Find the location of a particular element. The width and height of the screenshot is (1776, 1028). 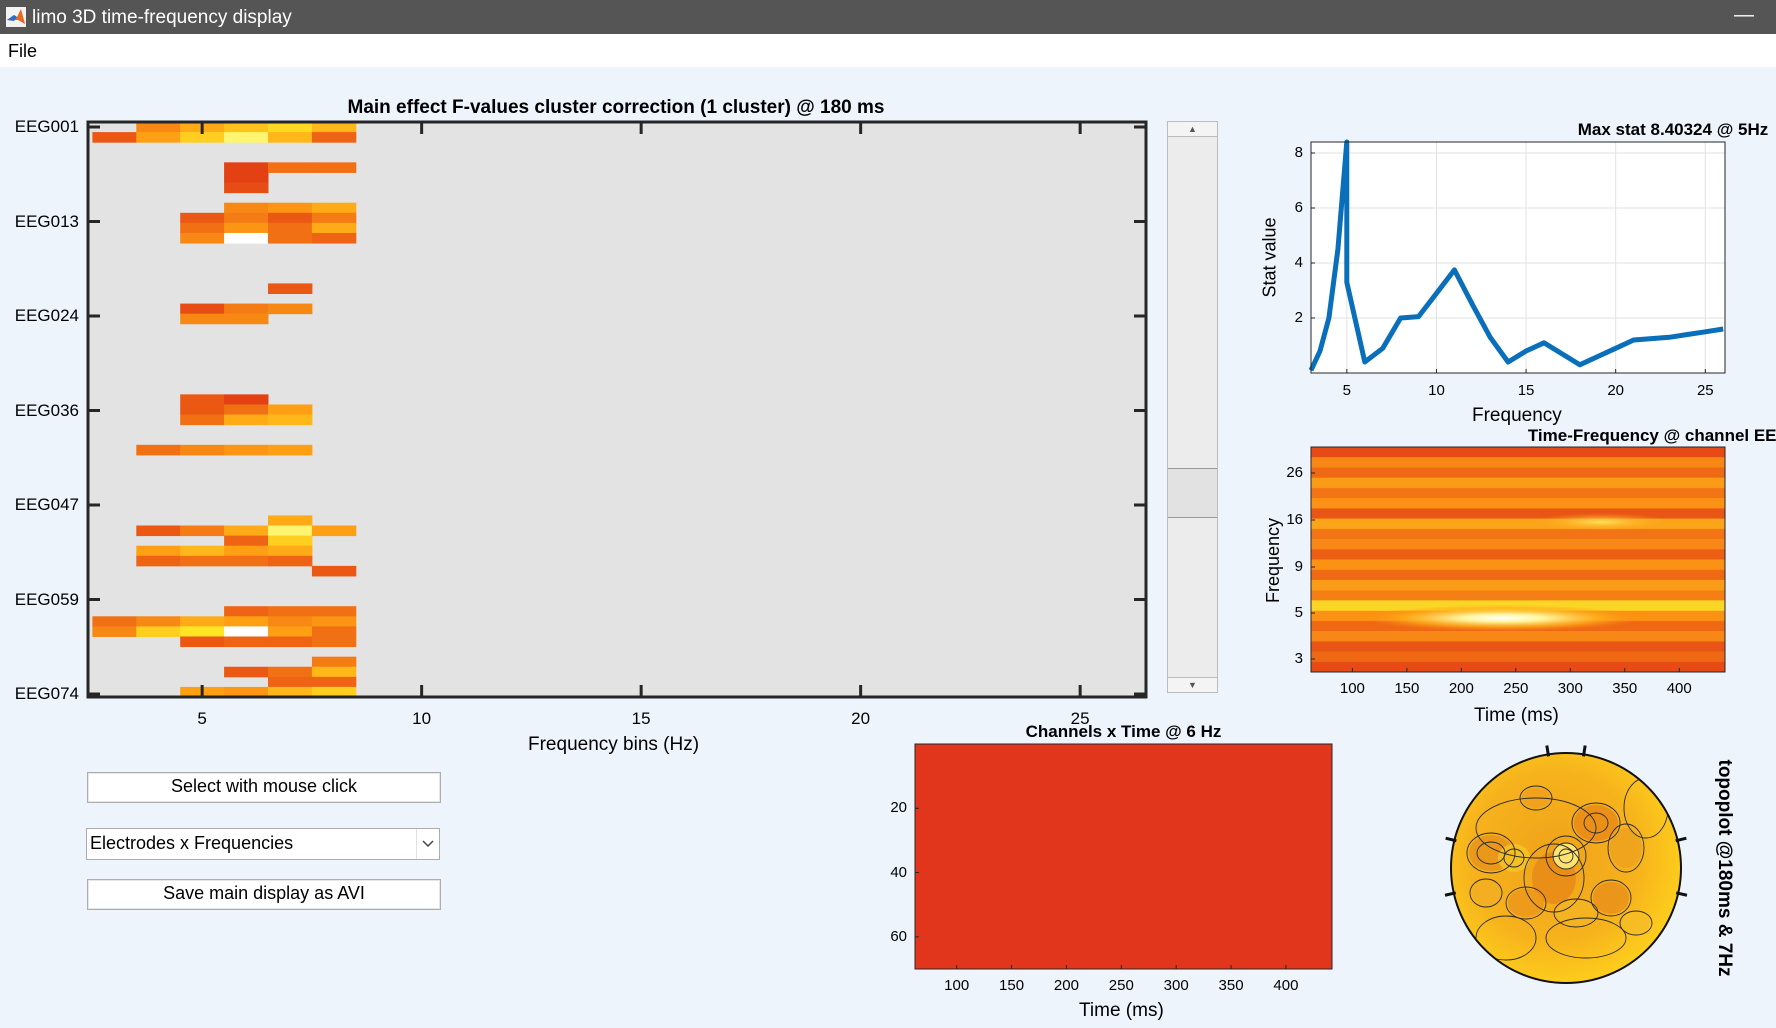

x-tick-label: 5 is located at coordinates (1347, 390).